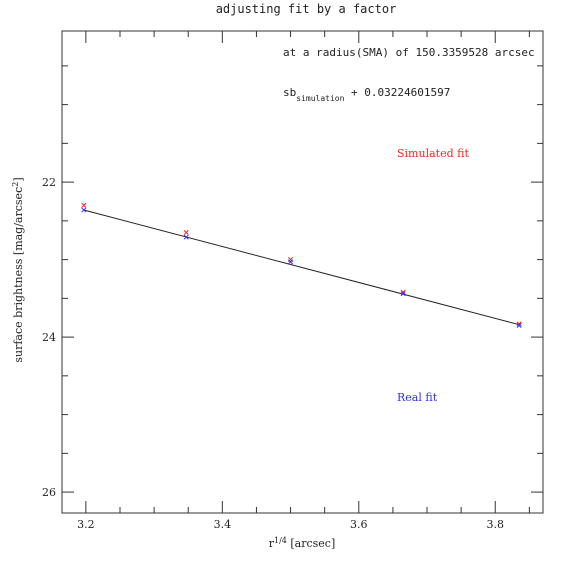  I want to click on legend-real-fit: Real fit, so click(417, 397).